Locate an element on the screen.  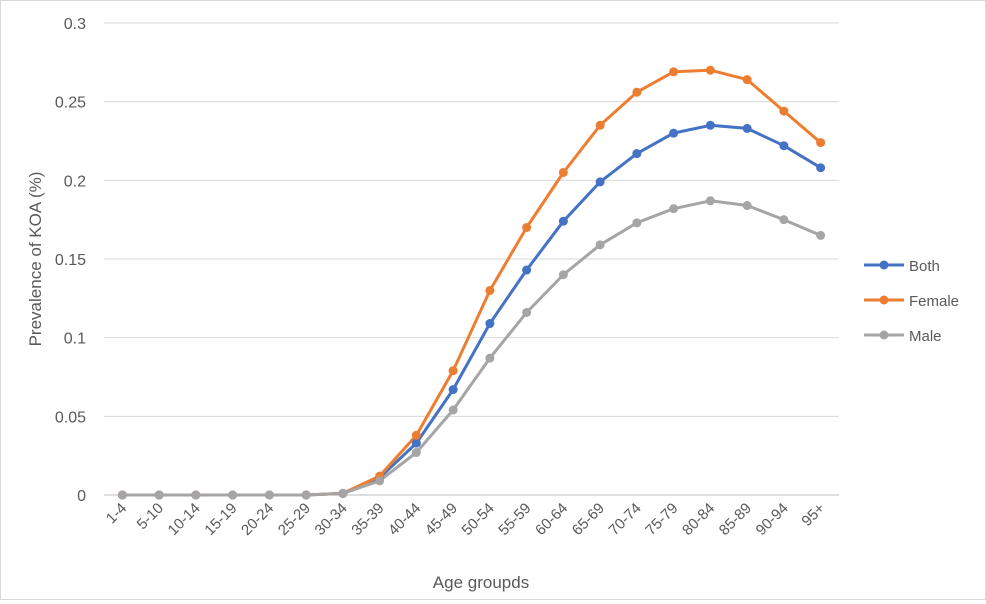
x-axis-label: Age groupds is located at coordinates (481, 582).